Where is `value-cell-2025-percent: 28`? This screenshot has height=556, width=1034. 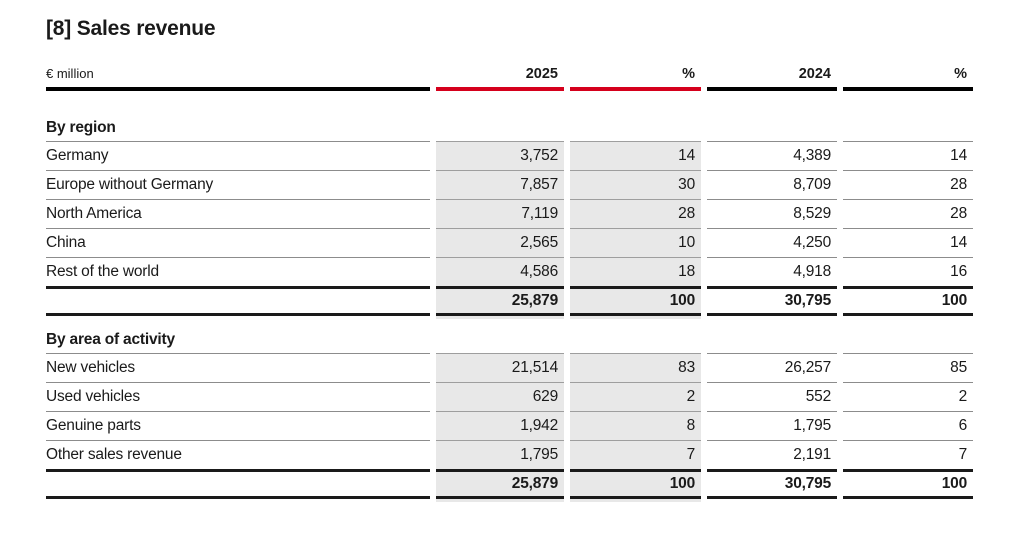
value-cell-2025-percent: 28 is located at coordinates (635, 213).